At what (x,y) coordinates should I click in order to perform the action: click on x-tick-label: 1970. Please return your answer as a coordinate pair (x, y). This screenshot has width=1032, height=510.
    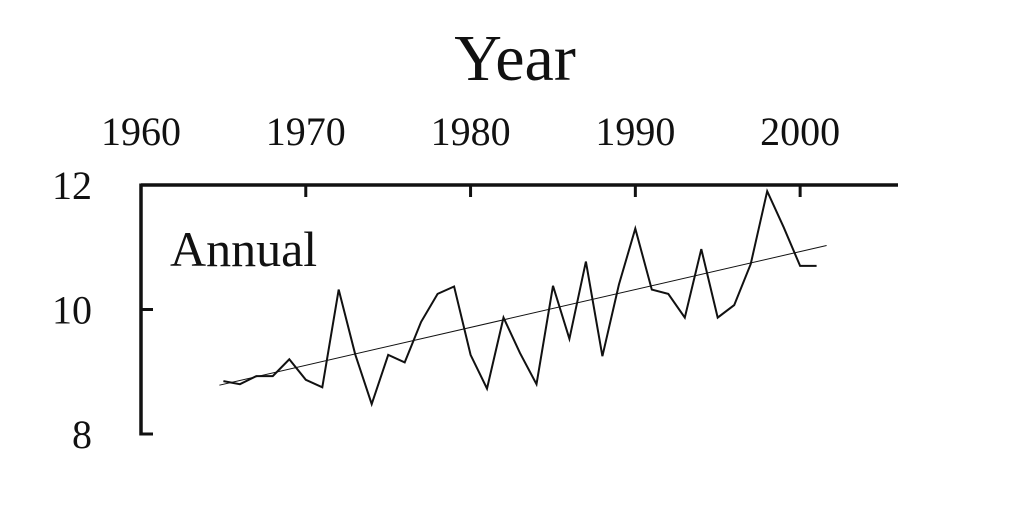
    Looking at the image, I should click on (306, 131).